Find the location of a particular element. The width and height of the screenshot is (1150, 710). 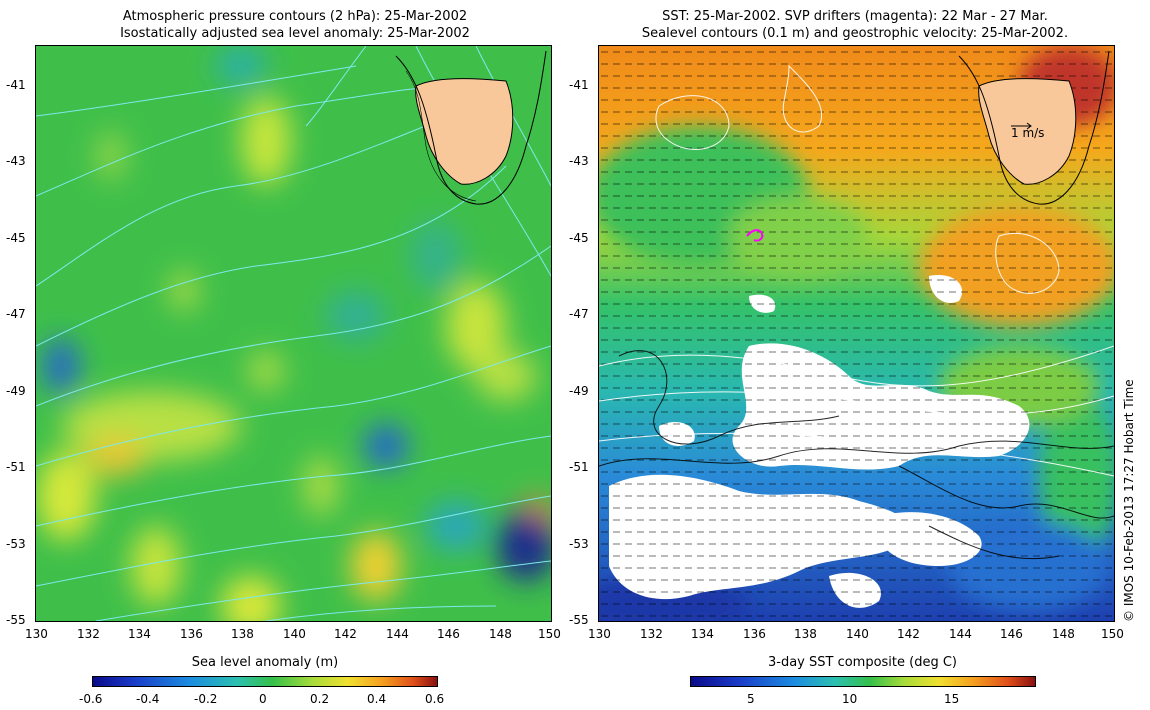

right-cb-tick: 5 is located at coordinates (751, 699).